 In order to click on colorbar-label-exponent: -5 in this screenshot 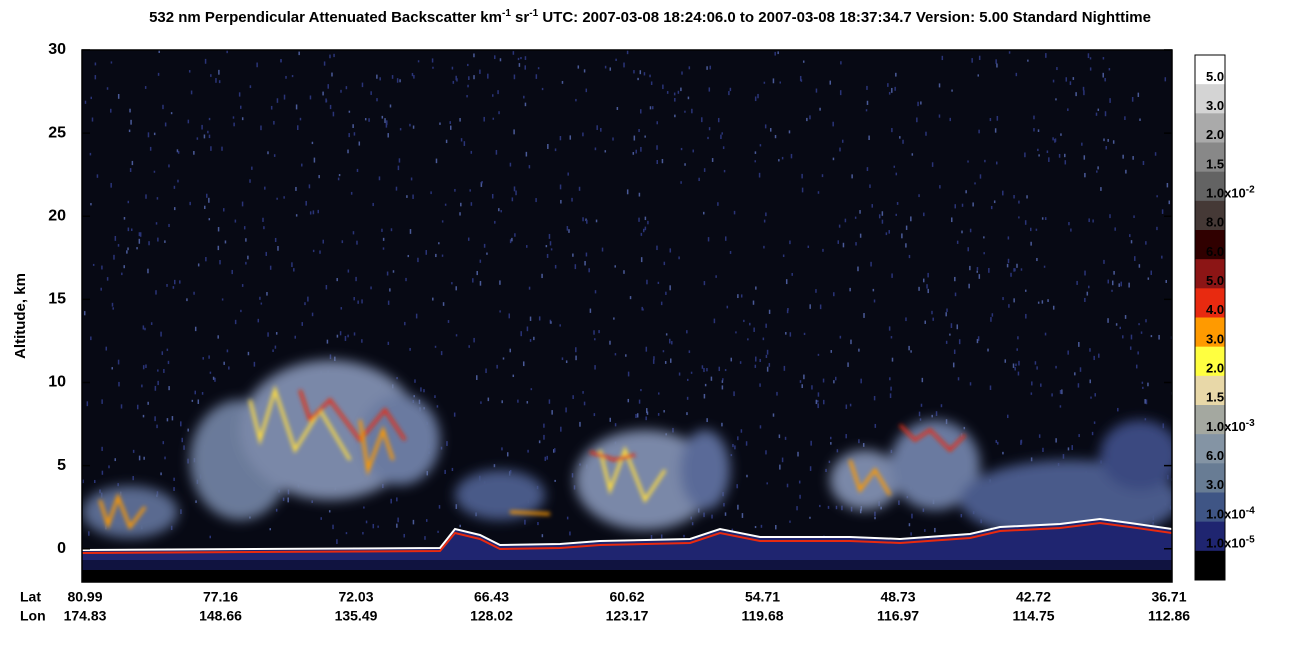, I will do `click(1250, 539)`.